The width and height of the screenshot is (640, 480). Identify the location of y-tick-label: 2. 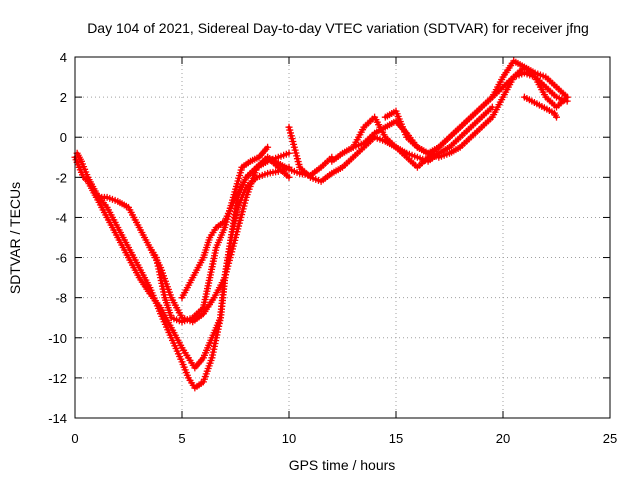
(63, 97).